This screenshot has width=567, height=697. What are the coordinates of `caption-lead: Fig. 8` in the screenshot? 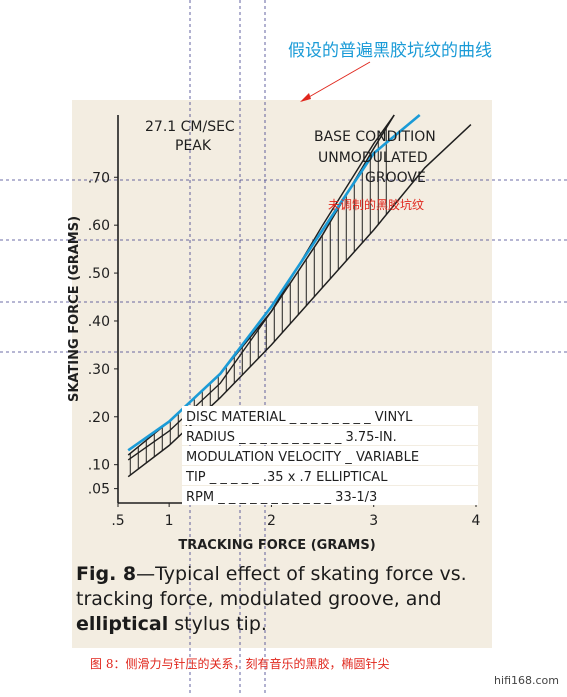 It's located at (106, 574).